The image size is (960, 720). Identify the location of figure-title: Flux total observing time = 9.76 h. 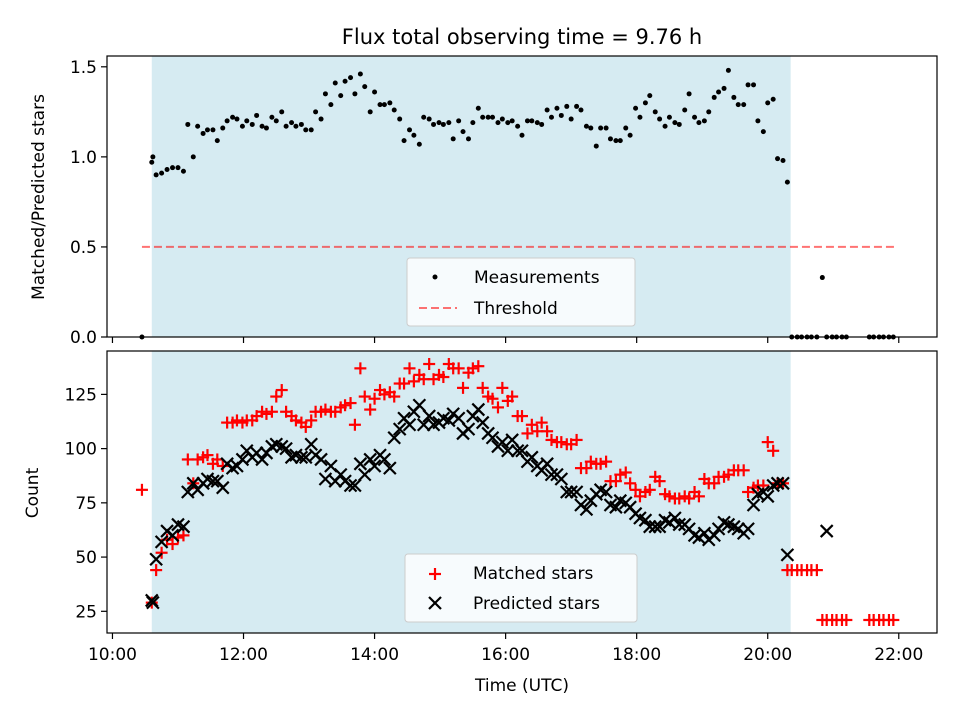
(522, 37).